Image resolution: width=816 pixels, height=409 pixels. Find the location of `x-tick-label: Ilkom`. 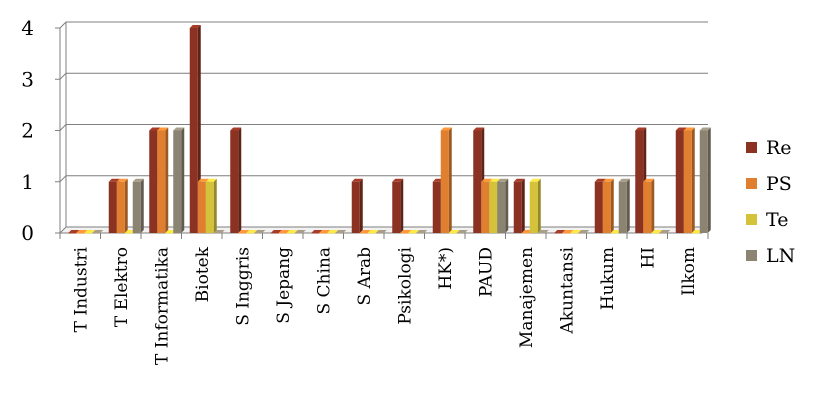

x-tick-label: Ilkom is located at coordinates (689, 271).